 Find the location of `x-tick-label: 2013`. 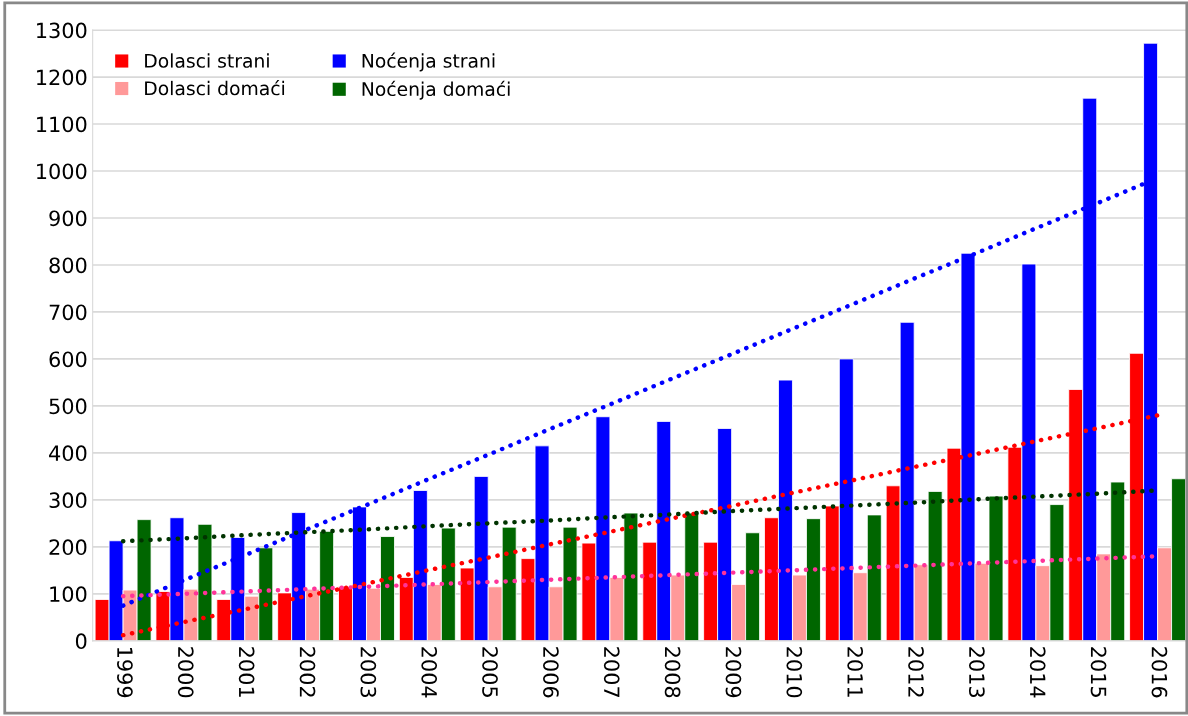

x-tick-label: 2013 is located at coordinates (976, 672).